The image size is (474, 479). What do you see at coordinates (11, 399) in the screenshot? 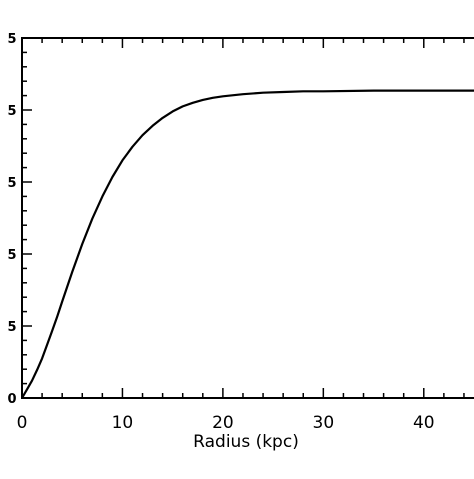
I see `y-tick-label: 0` at bounding box center [11, 399].